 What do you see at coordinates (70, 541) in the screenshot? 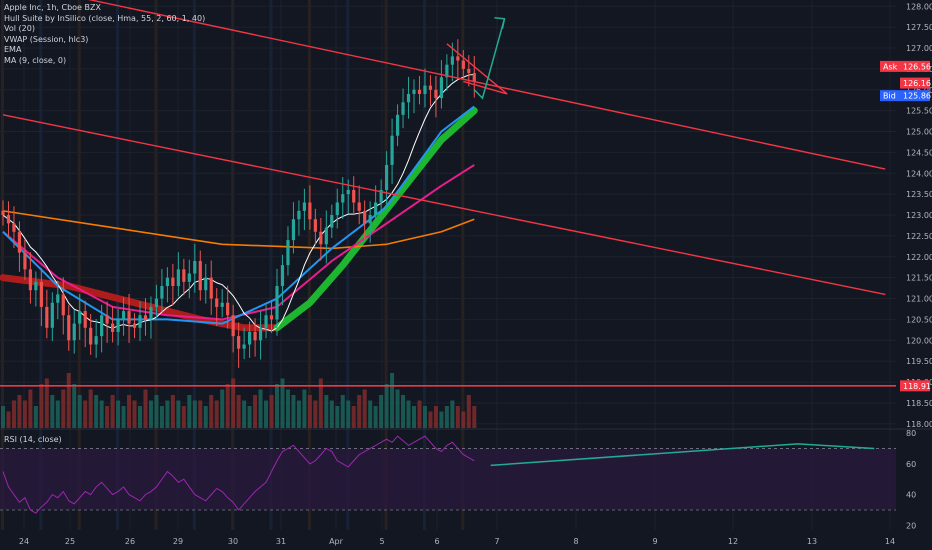
I see `x-tick-label: 25` at bounding box center [70, 541].